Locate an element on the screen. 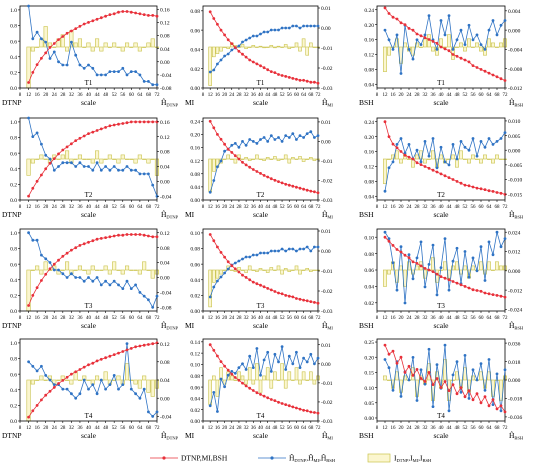  left-tick-label: 0.02 is located at coordinates (369, 304).